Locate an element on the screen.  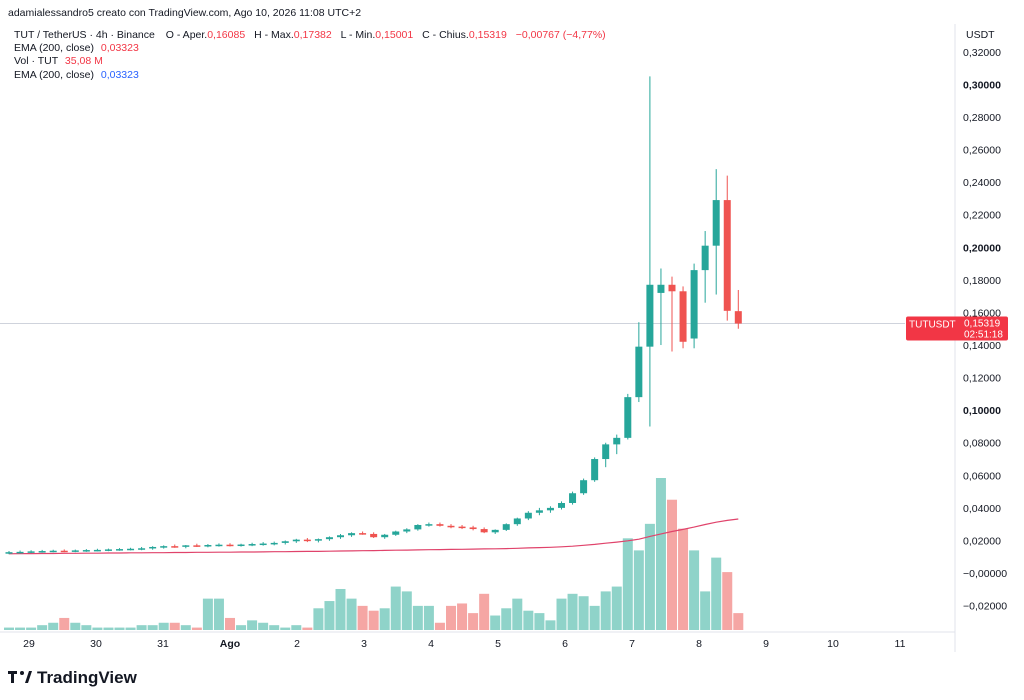
time-tick-label: 11 is located at coordinates (900, 644).